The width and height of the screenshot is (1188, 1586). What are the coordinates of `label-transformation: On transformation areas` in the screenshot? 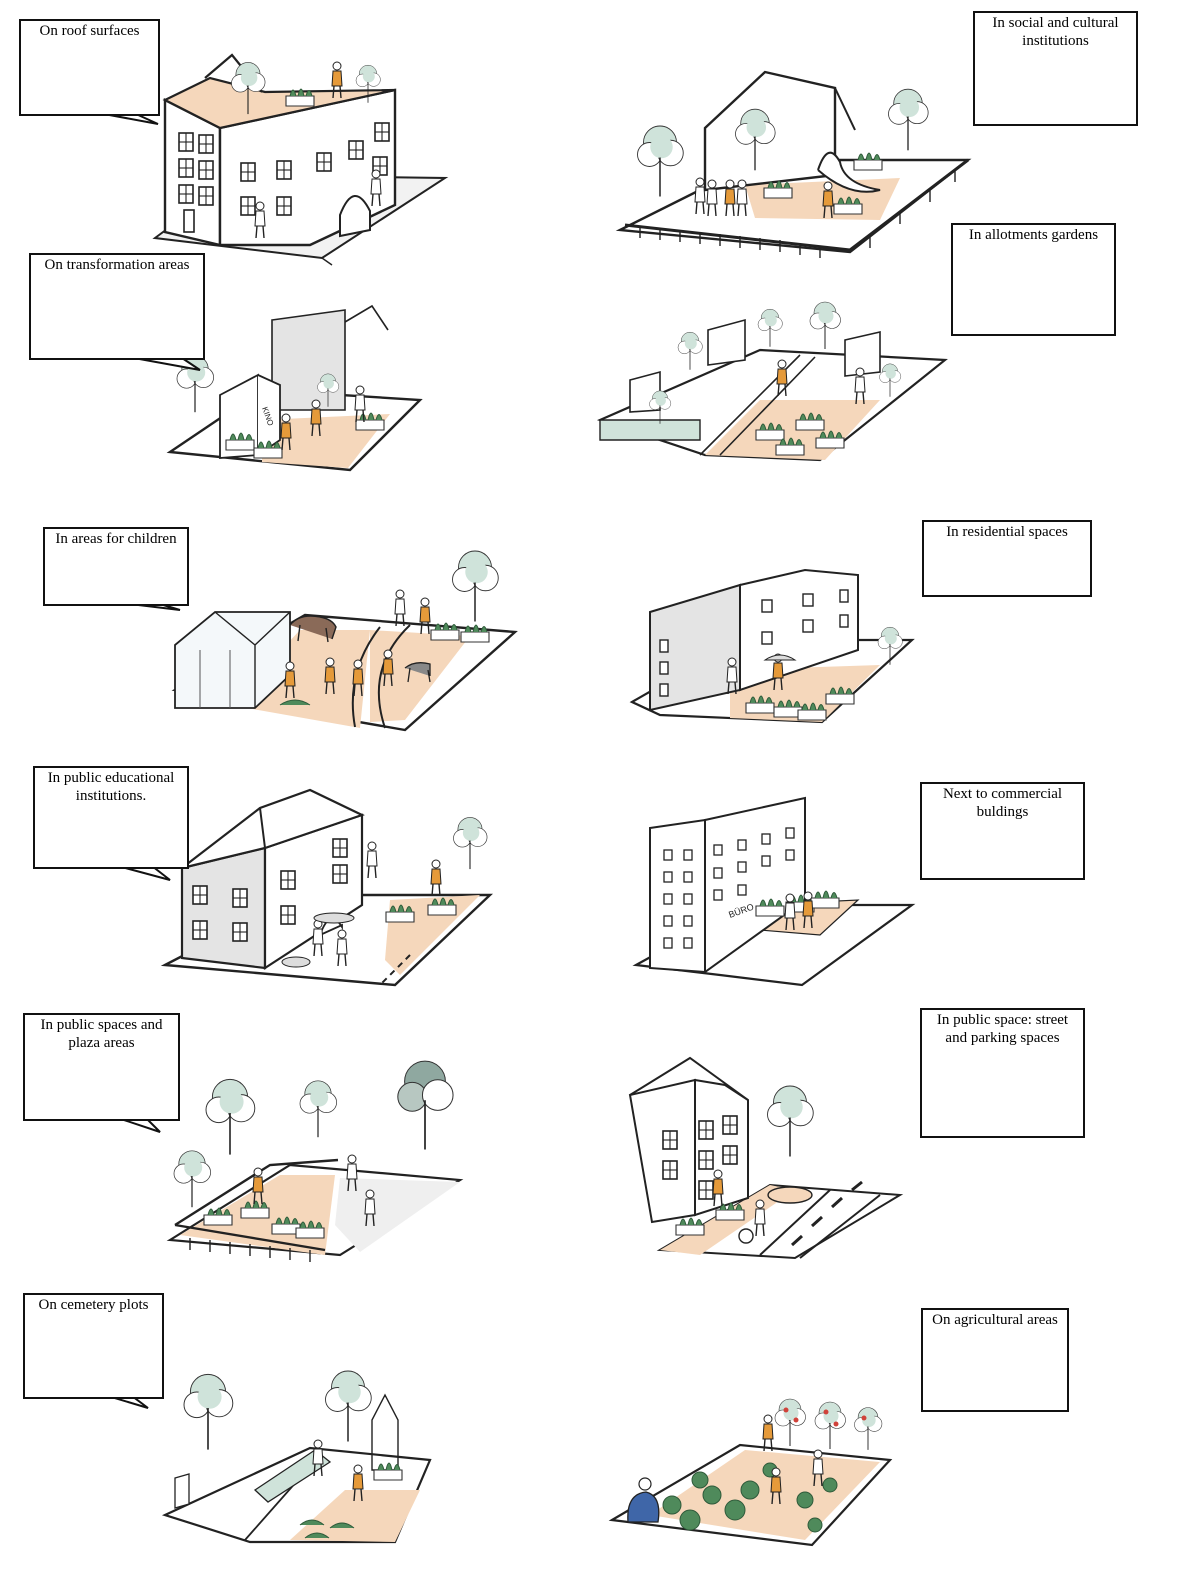 It's located at (117, 306).